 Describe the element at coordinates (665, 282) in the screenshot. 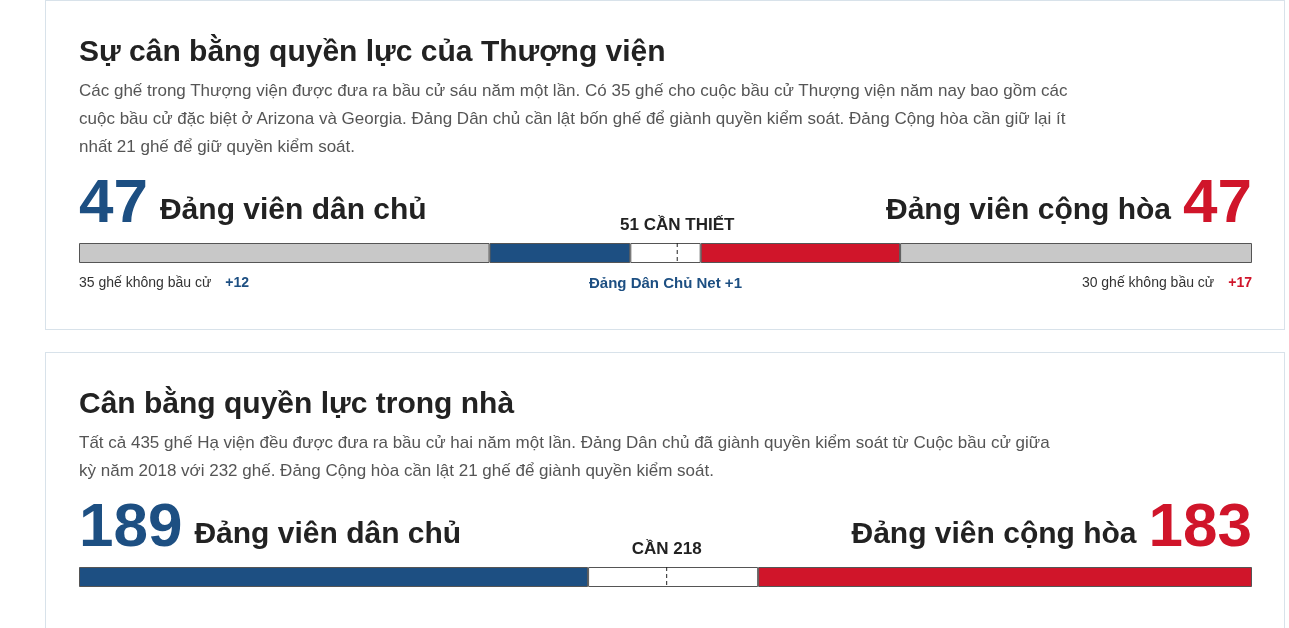

I see `text: Đảng Dân Chủ Net +1` at that location.